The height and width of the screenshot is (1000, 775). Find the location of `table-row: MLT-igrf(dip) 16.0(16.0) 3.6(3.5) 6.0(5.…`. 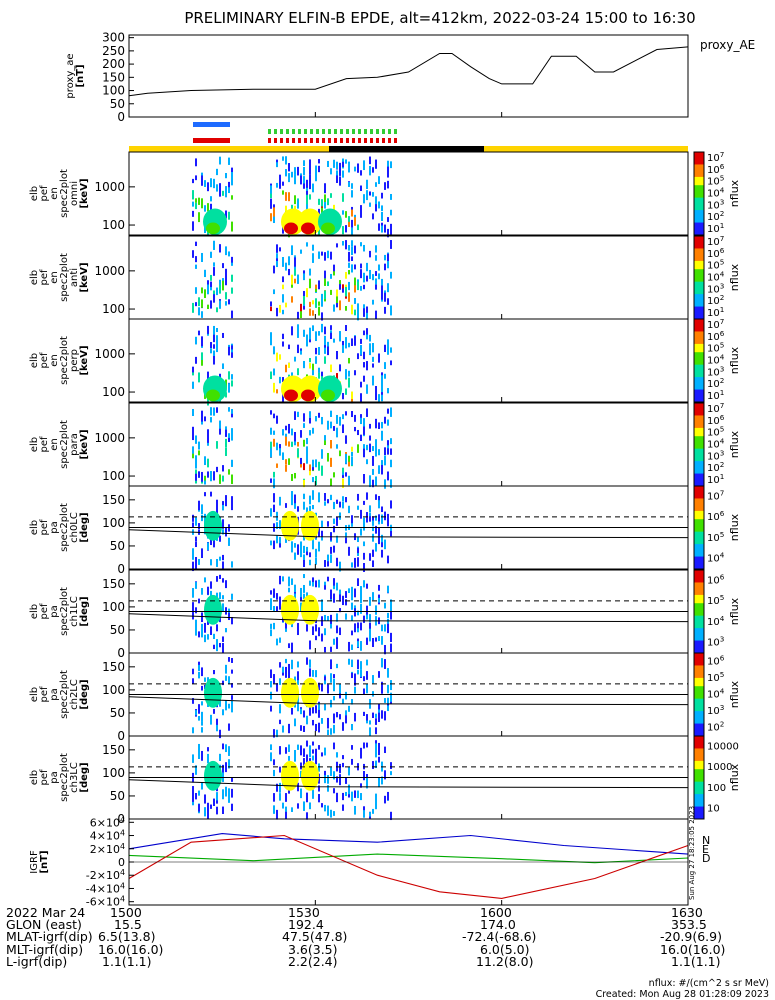

table-row: MLT-igrf(dip) 16.0(16.0) 3.6(3.5) 6.0(5.… is located at coordinates (388, 949).